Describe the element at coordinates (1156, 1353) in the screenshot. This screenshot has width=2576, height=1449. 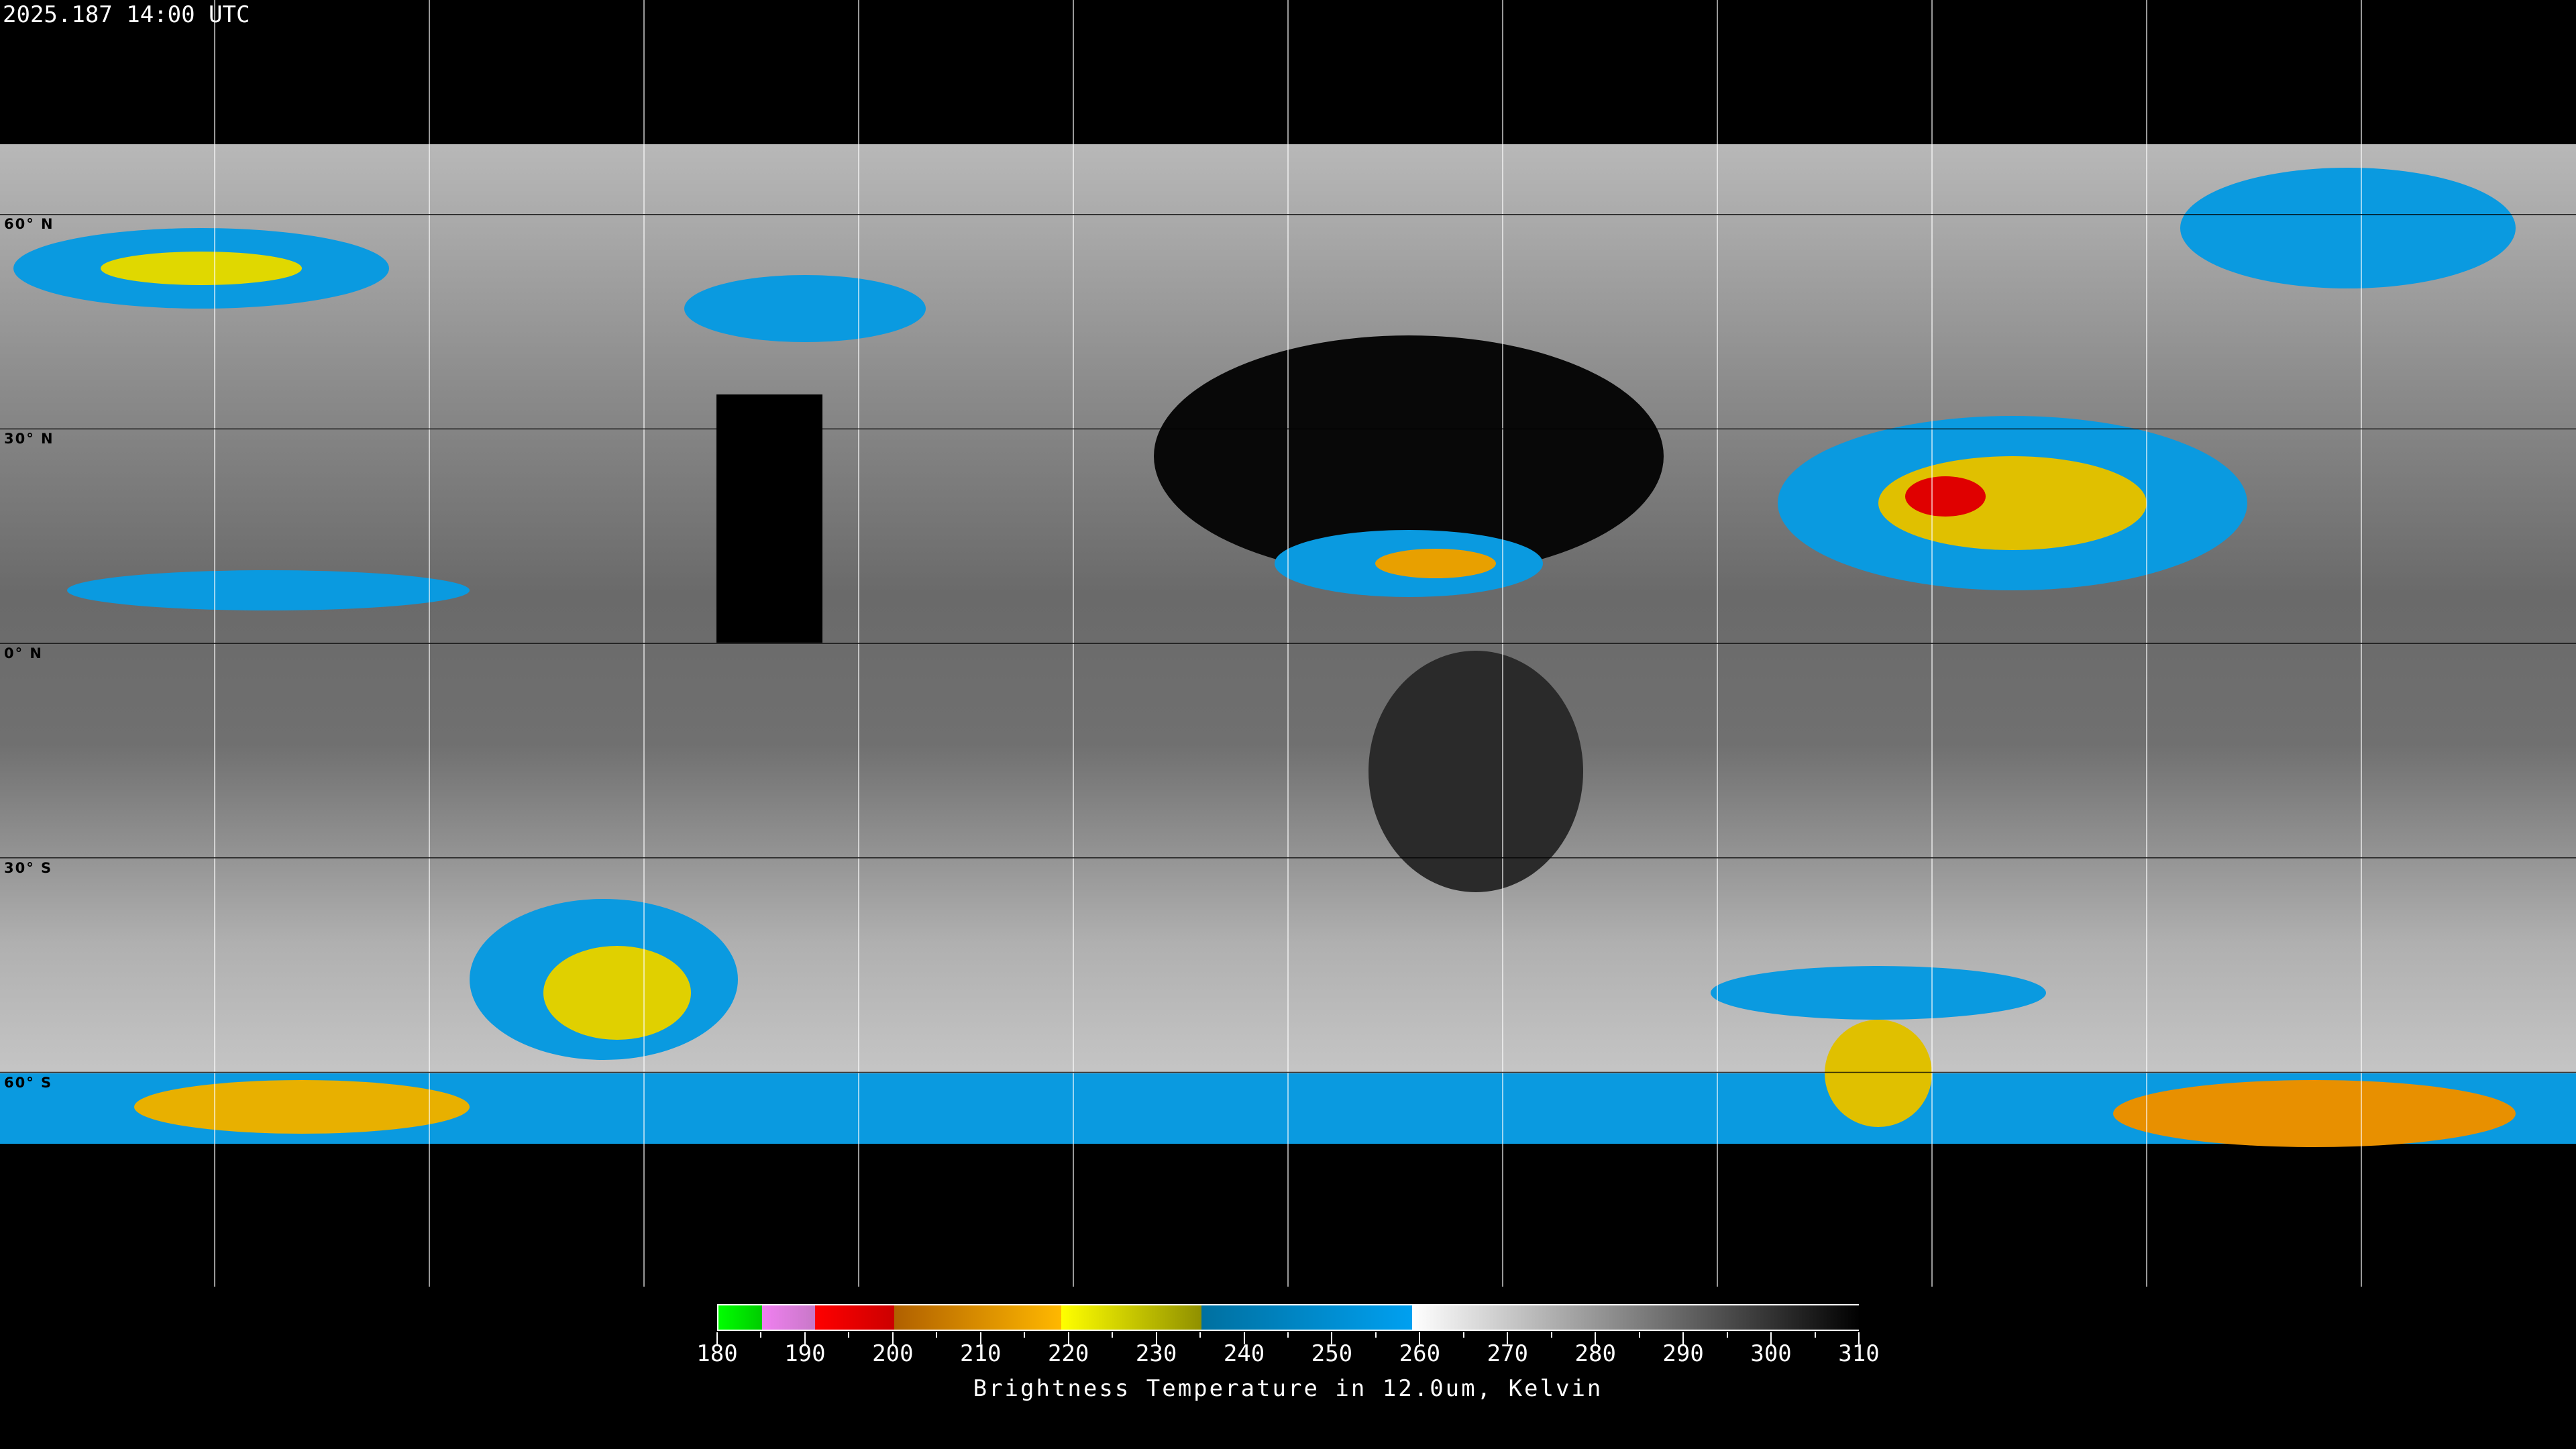
I see `colorbar-tick-label: 230` at that location.